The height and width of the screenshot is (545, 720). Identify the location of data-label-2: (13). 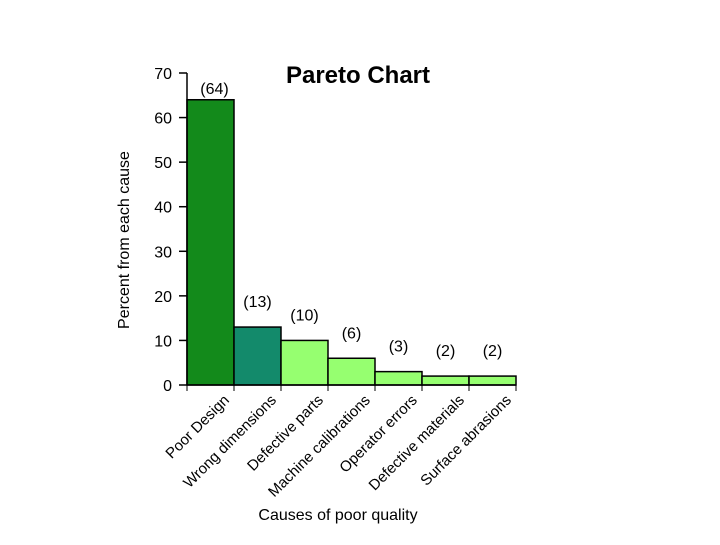
(257, 302).